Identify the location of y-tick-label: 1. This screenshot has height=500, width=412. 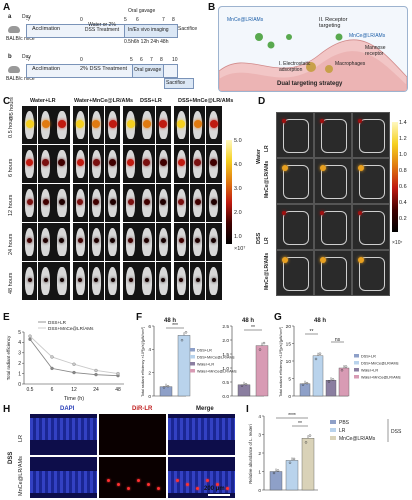
(19, 374).